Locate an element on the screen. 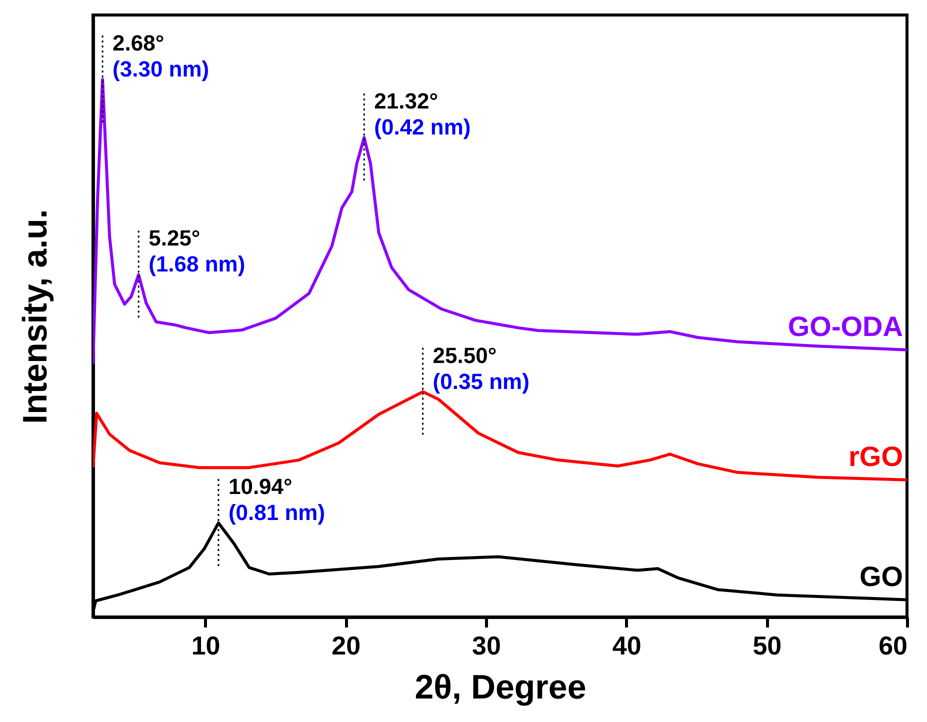  series-label: rGO is located at coordinates (875, 456).